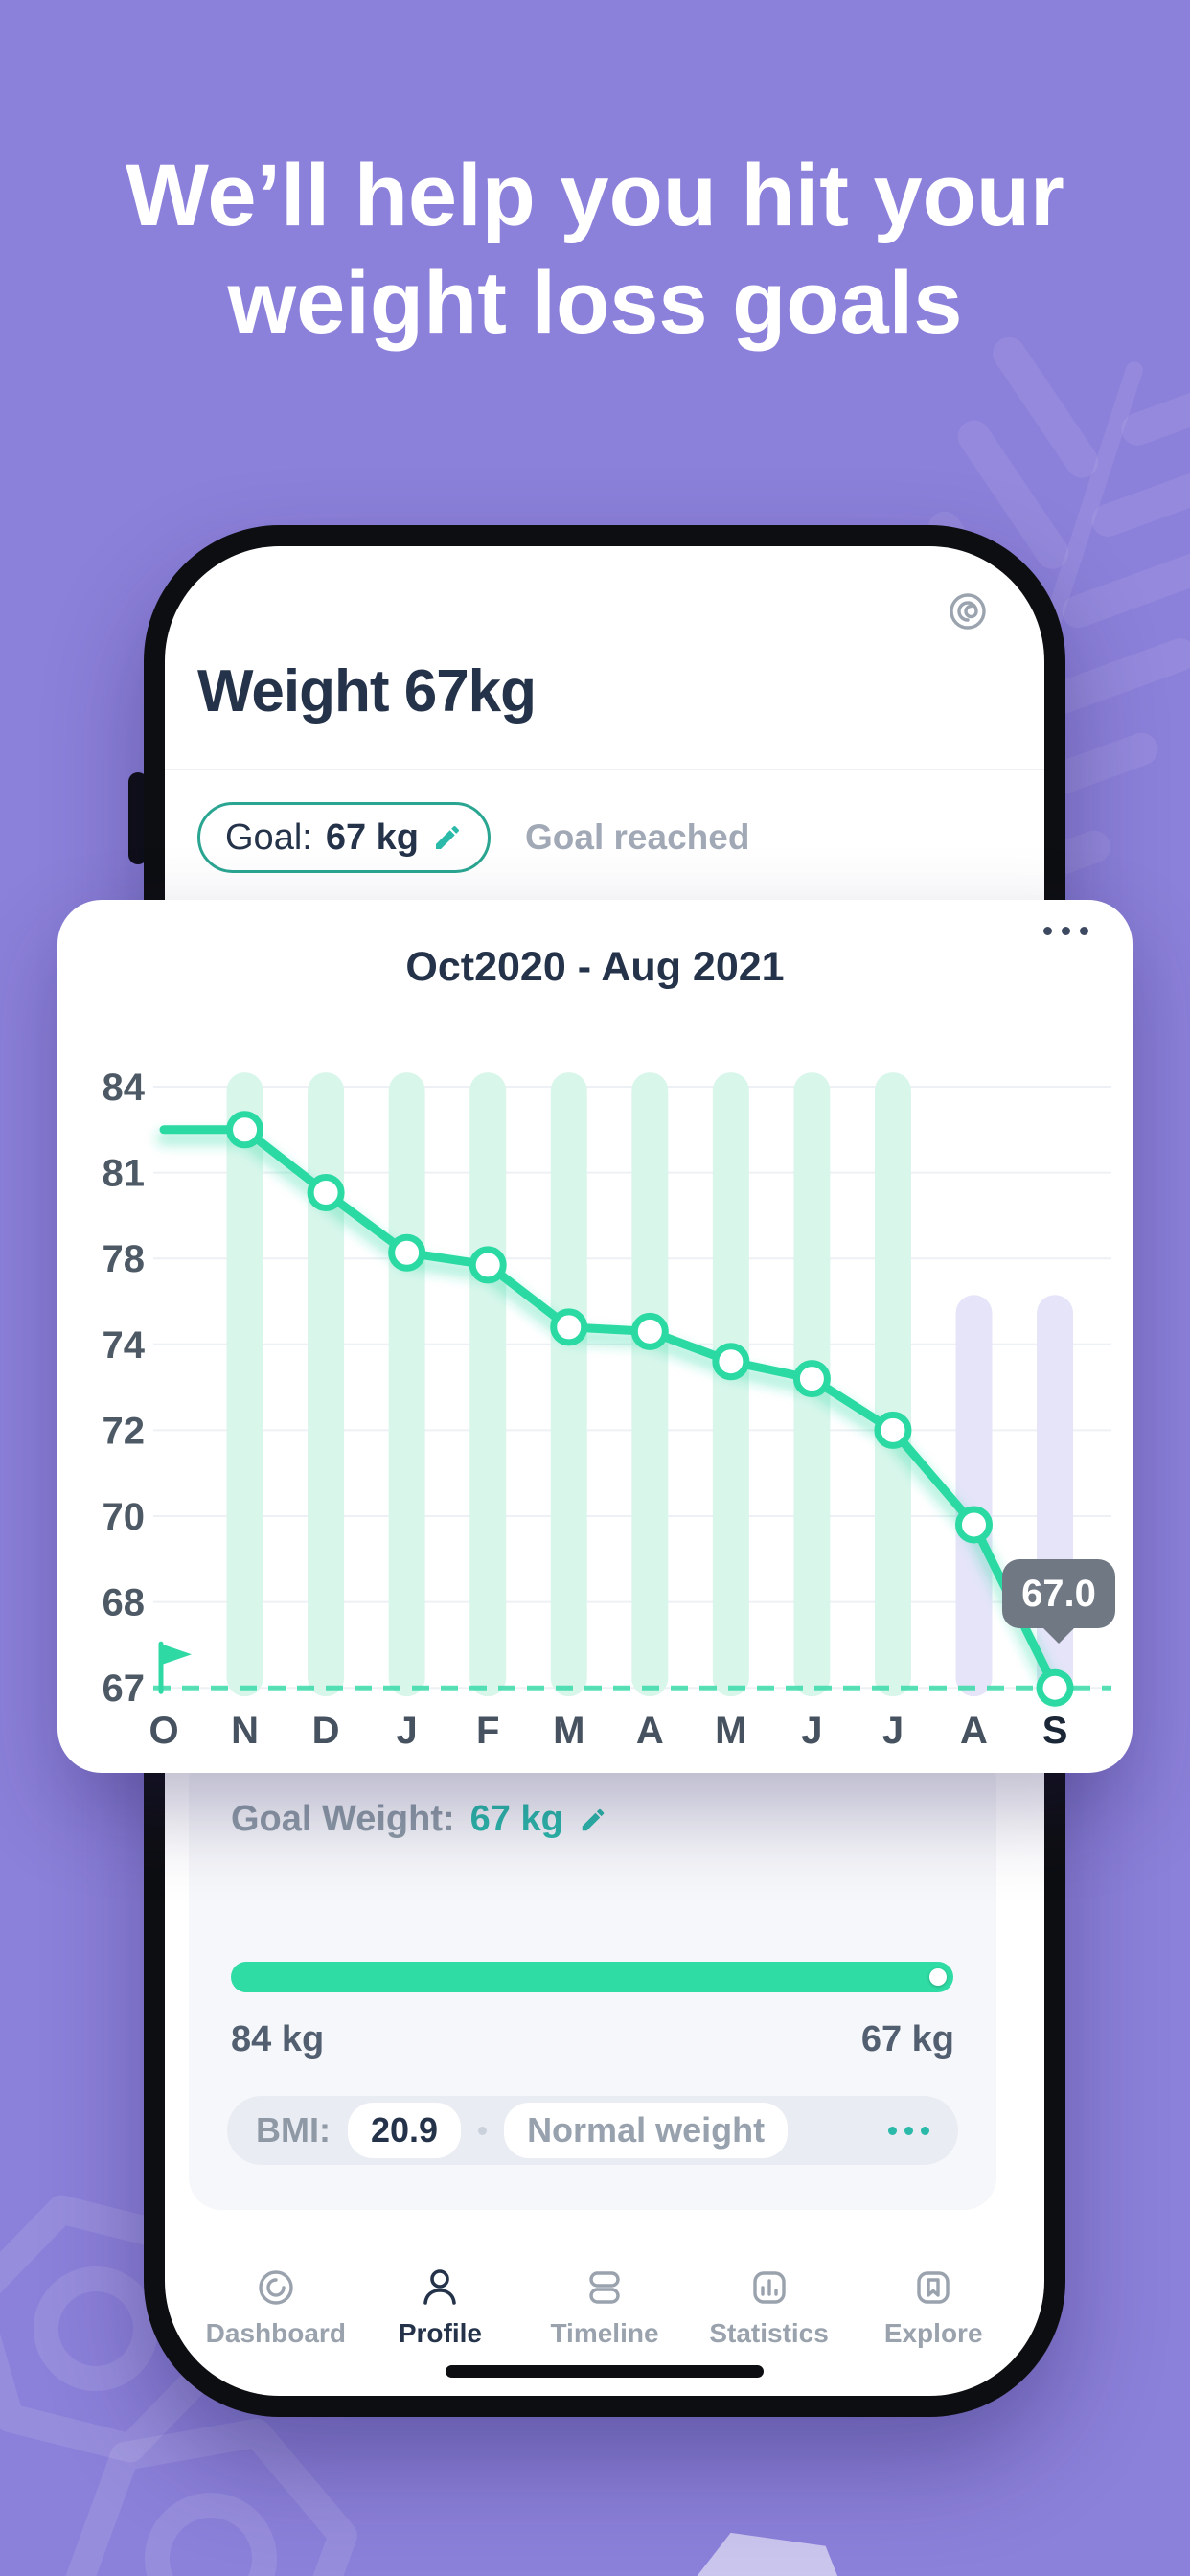 This screenshot has width=1190, height=2576. What do you see at coordinates (372, 837) in the screenshot?
I see `goal-value: 67 kg` at bounding box center [372, 837].